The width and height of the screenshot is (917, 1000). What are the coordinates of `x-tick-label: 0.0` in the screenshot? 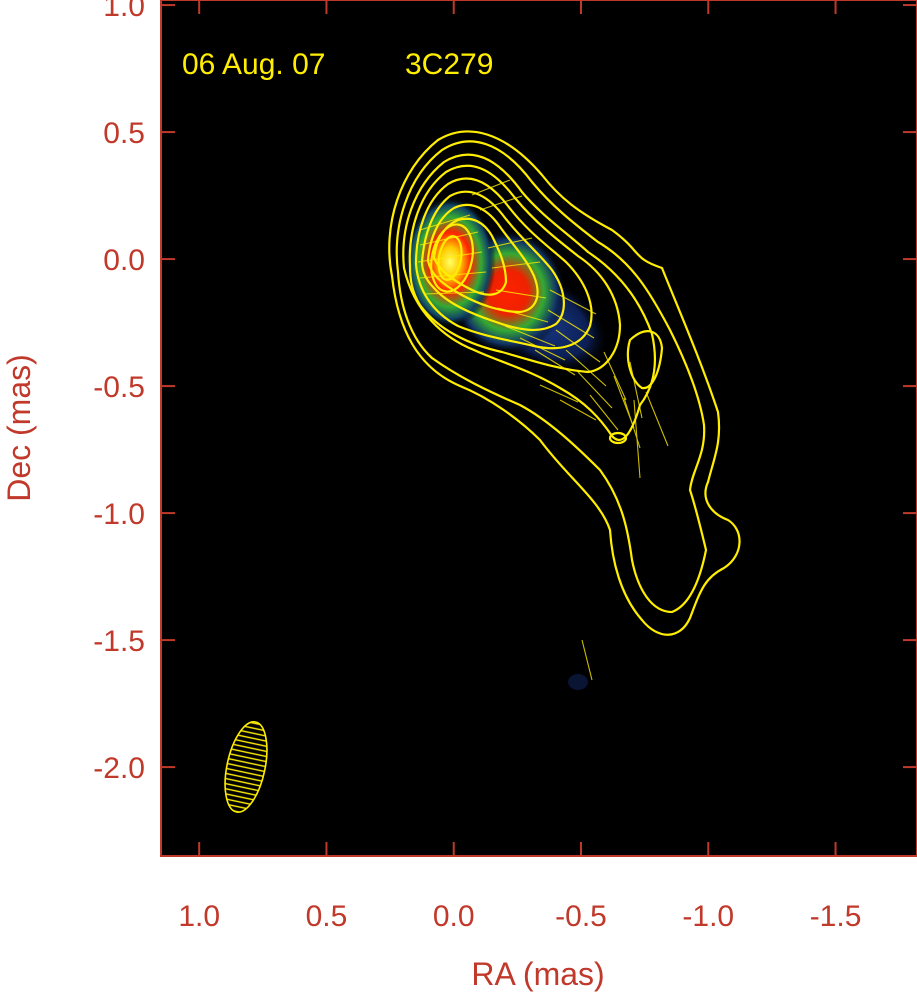 It's located at (454, 916).